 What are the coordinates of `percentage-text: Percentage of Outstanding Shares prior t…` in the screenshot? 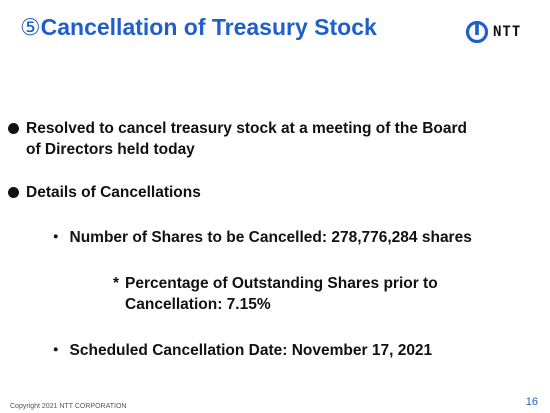 It's located at (281, 294).